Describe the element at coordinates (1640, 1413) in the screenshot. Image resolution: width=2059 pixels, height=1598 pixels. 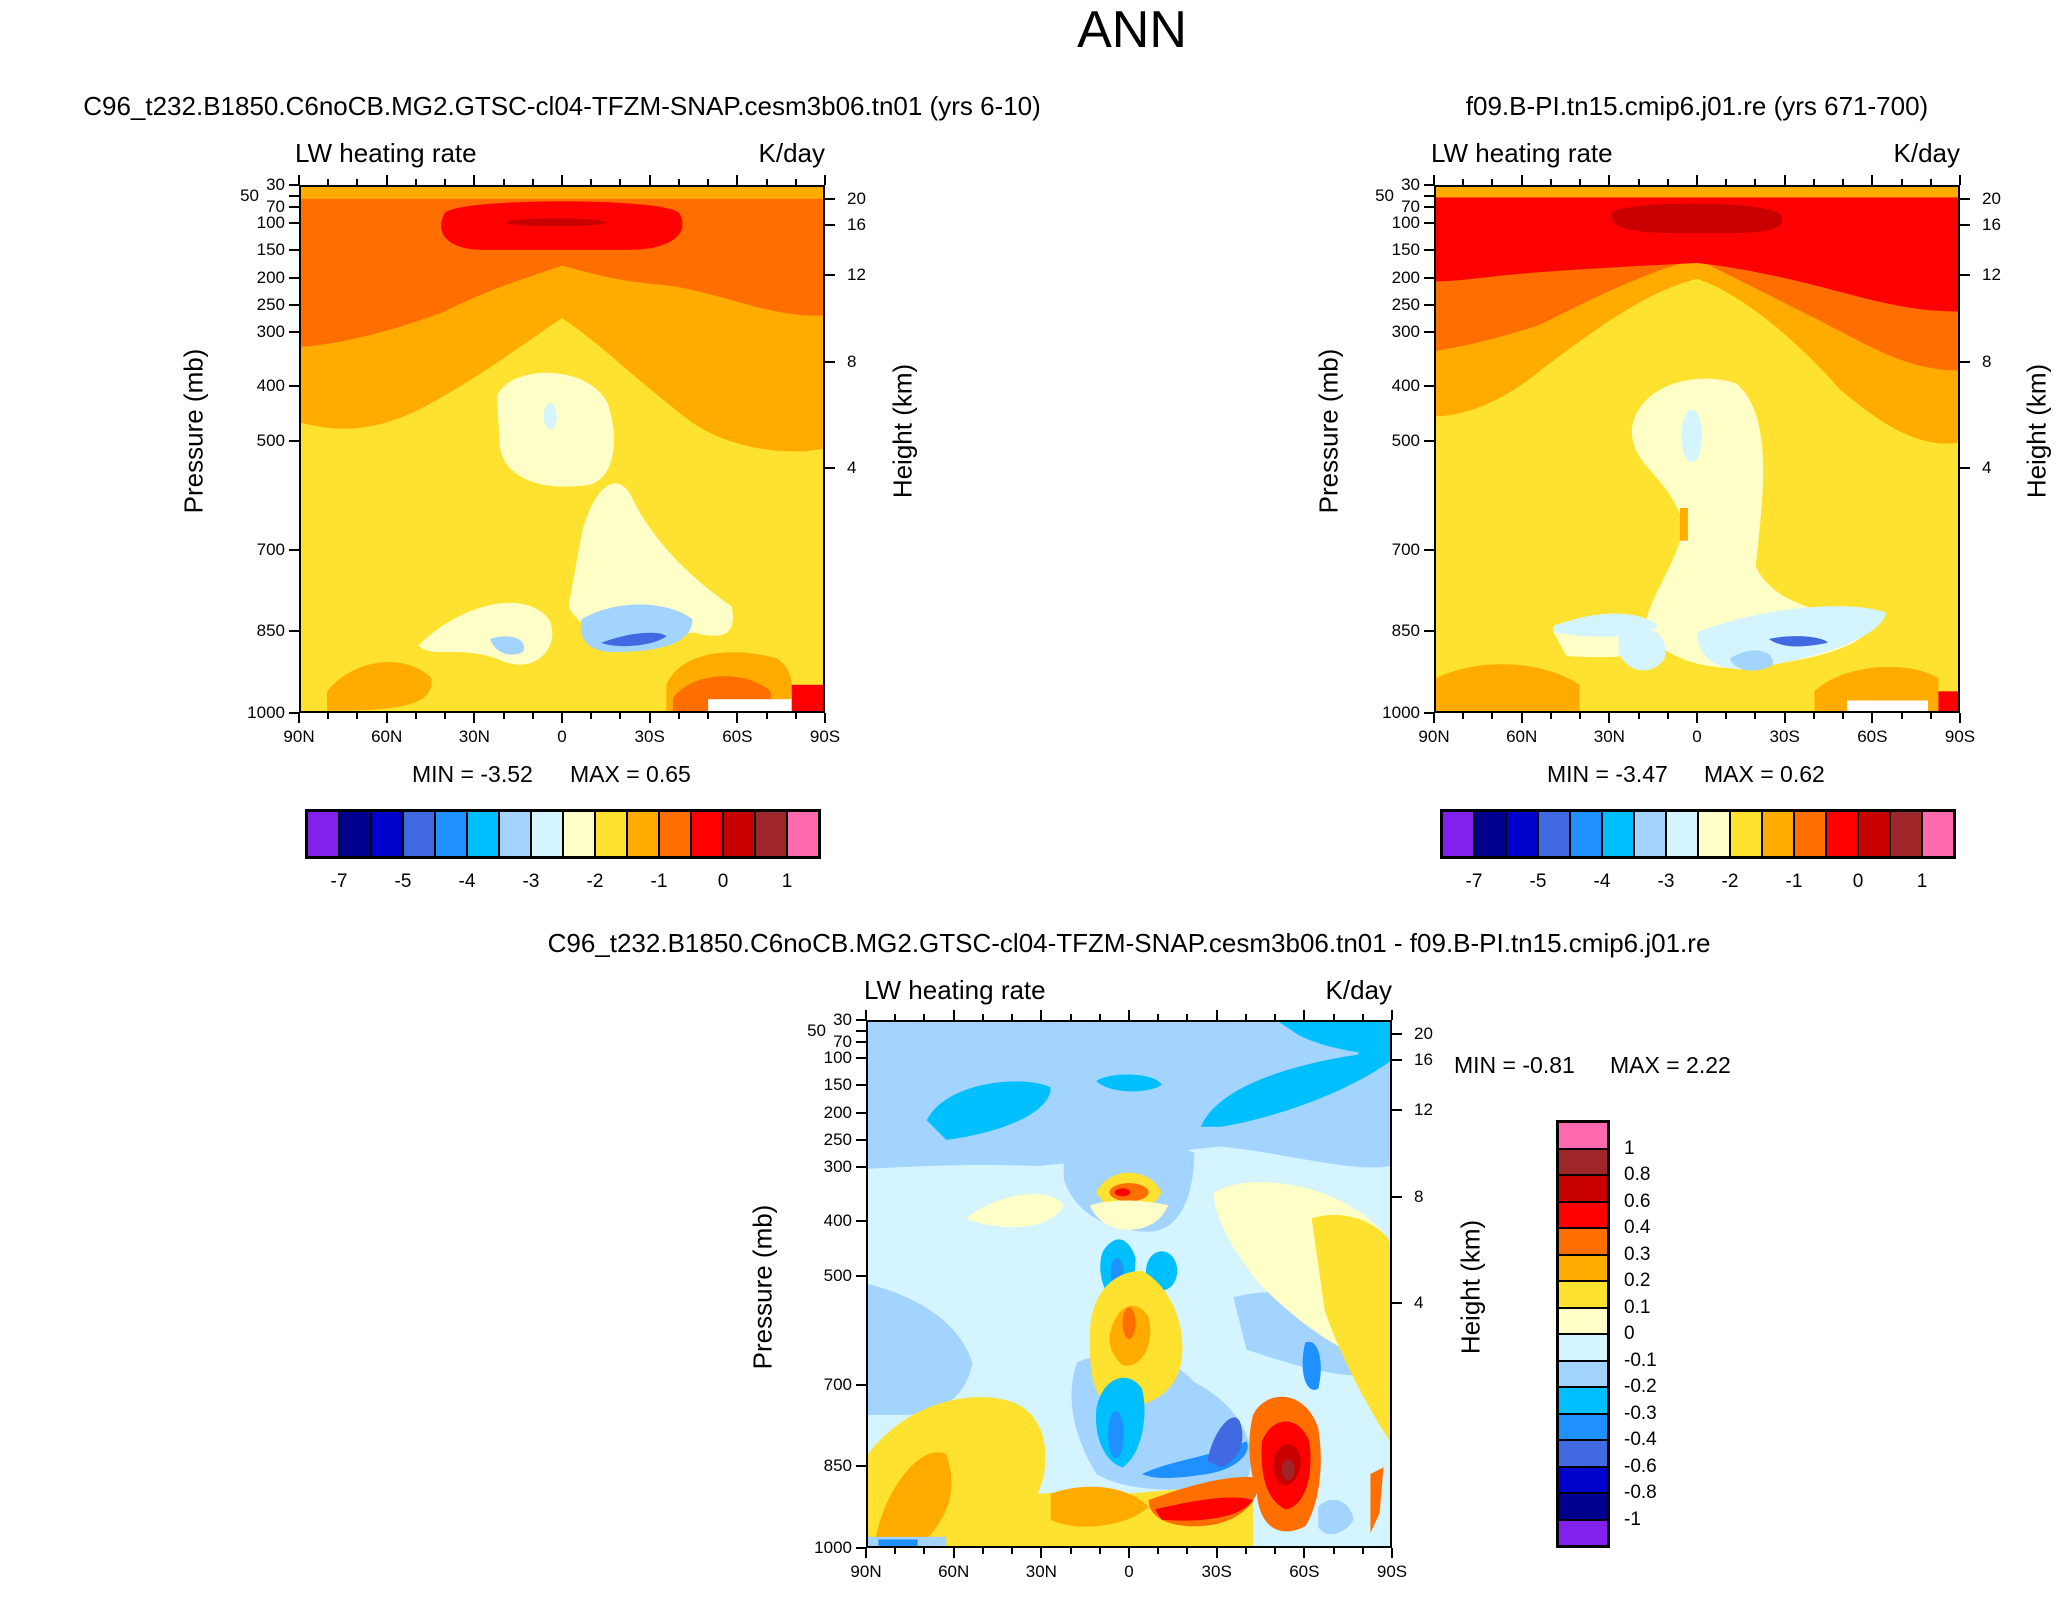
I see `colorbar-label: -0.3` at that location.